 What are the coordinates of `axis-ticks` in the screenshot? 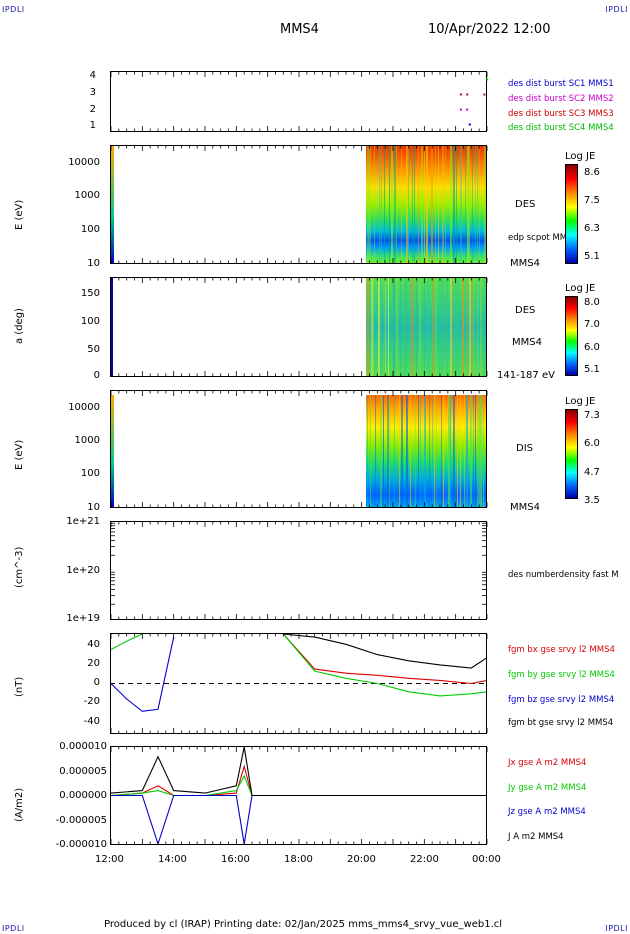 It's located at (298, 563).